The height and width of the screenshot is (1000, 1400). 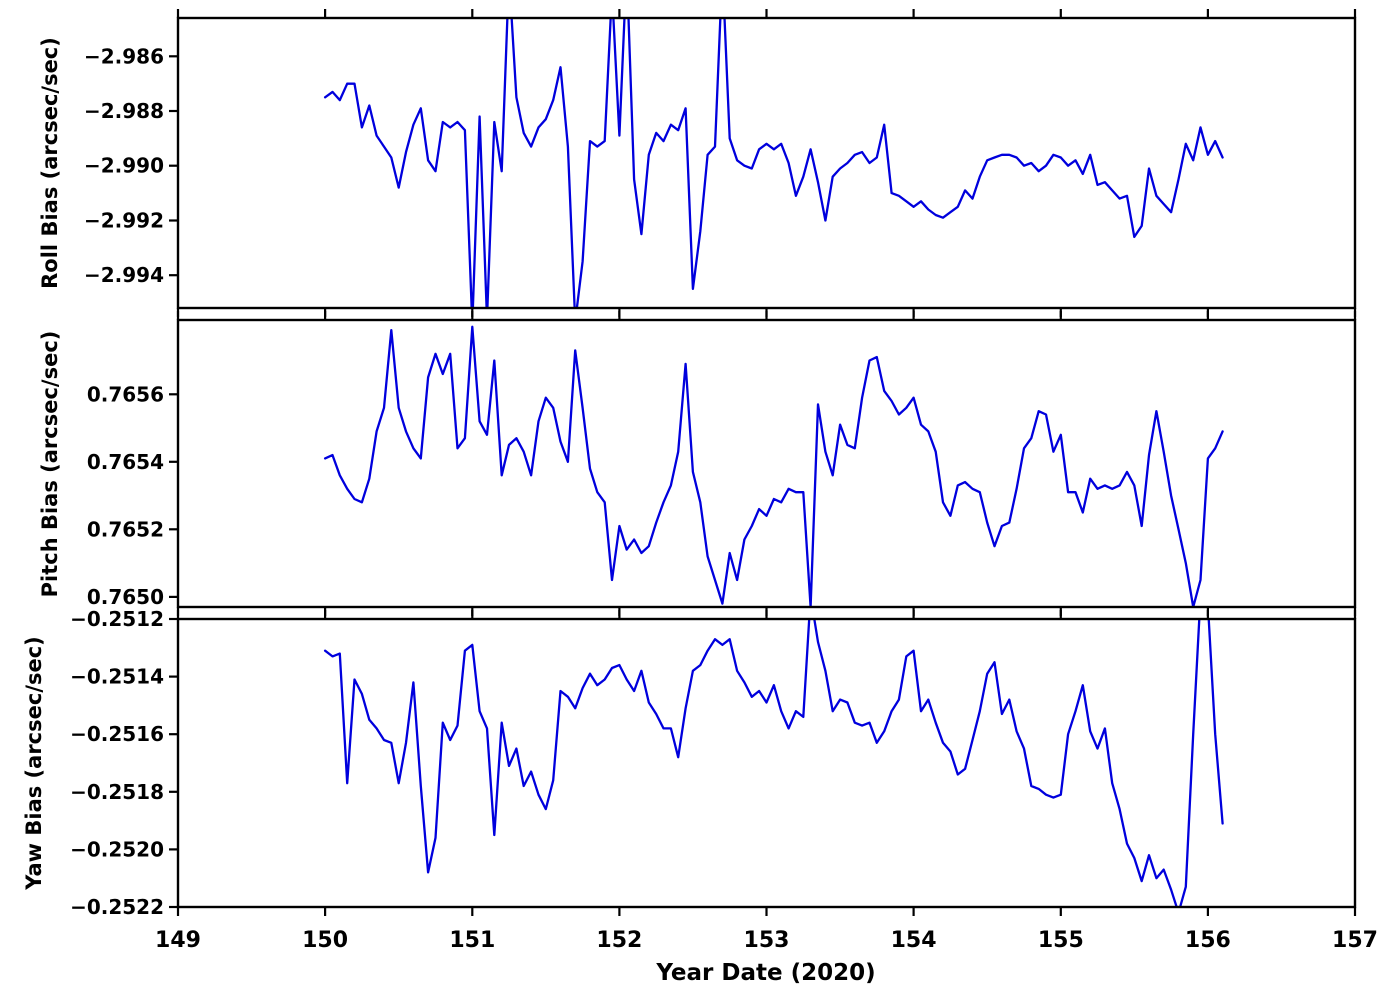 I want to click on y-tick-label: −2.986, so click(x=124, y=56).